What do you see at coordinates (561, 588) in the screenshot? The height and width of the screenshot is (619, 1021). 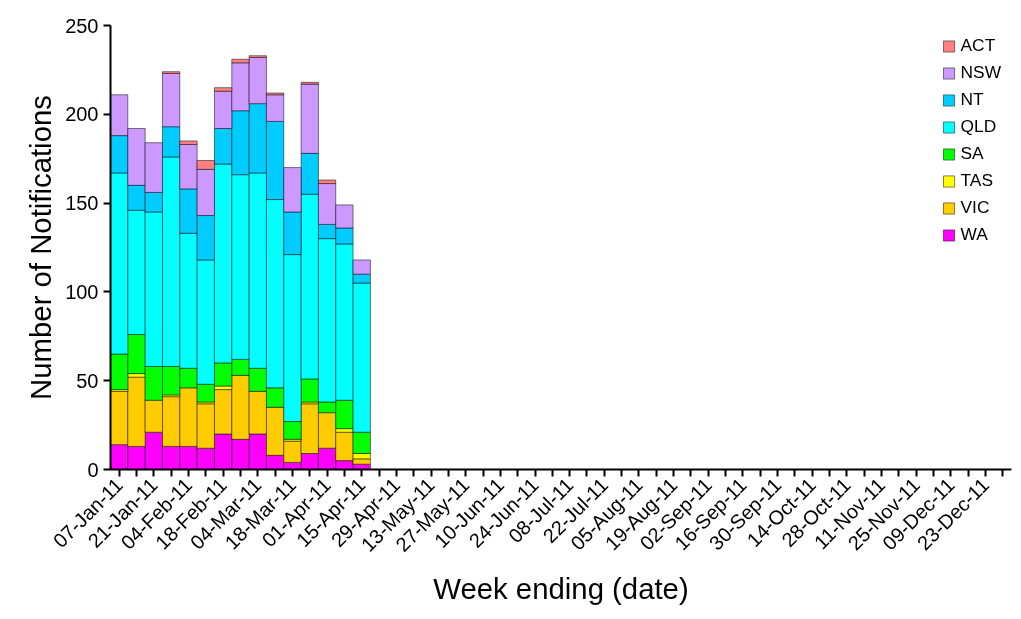 I see `x-axis-title: Week ending (date)` at bounding box center [561, 588].